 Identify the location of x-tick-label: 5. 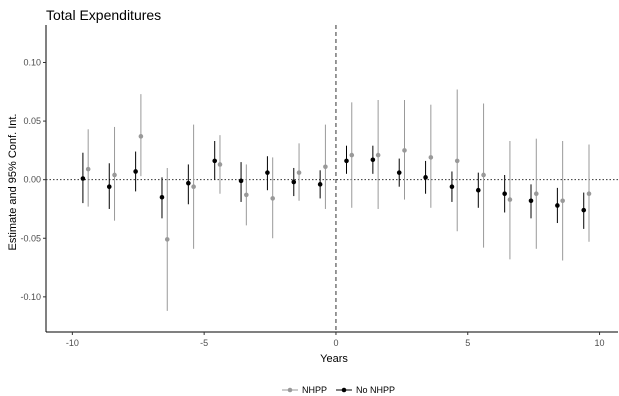
(467, 343).